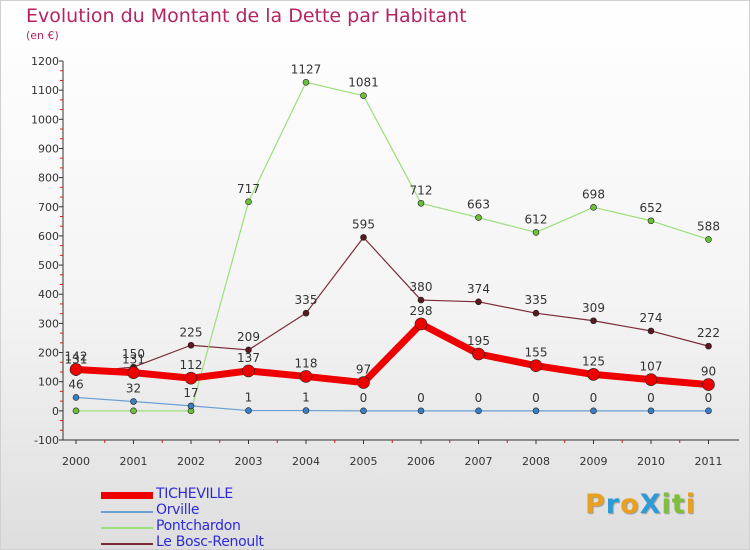 The width and height of the screenshot is (750, 550). What do you see at coordinates (210, 542) in the screenshot?
I see `legend-label: Le Bosc-Renoult` at bounding box center [210, 542].